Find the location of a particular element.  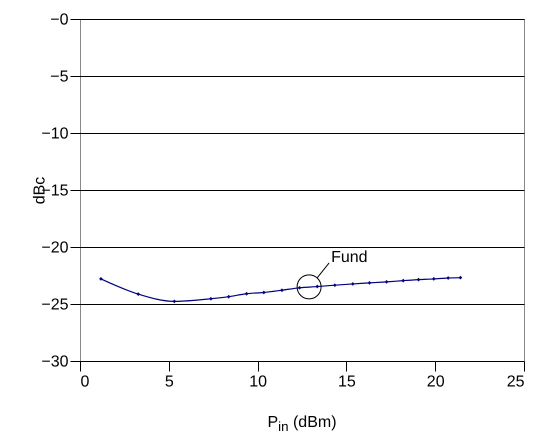

y-tick-label: −10 is located at coordinates (55, 134).